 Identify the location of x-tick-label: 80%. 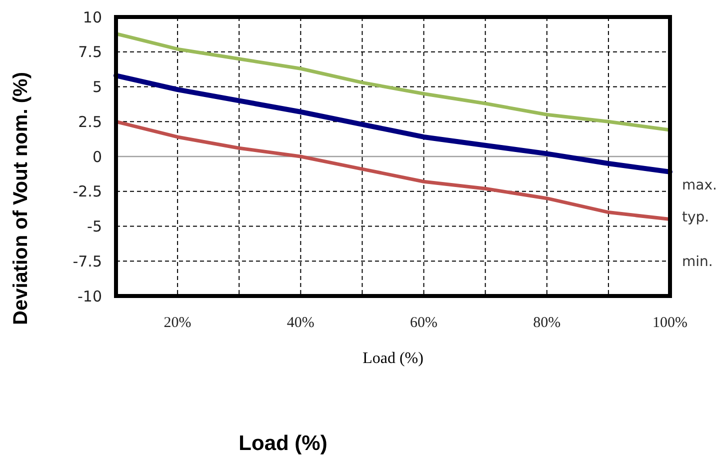
(547, 323).